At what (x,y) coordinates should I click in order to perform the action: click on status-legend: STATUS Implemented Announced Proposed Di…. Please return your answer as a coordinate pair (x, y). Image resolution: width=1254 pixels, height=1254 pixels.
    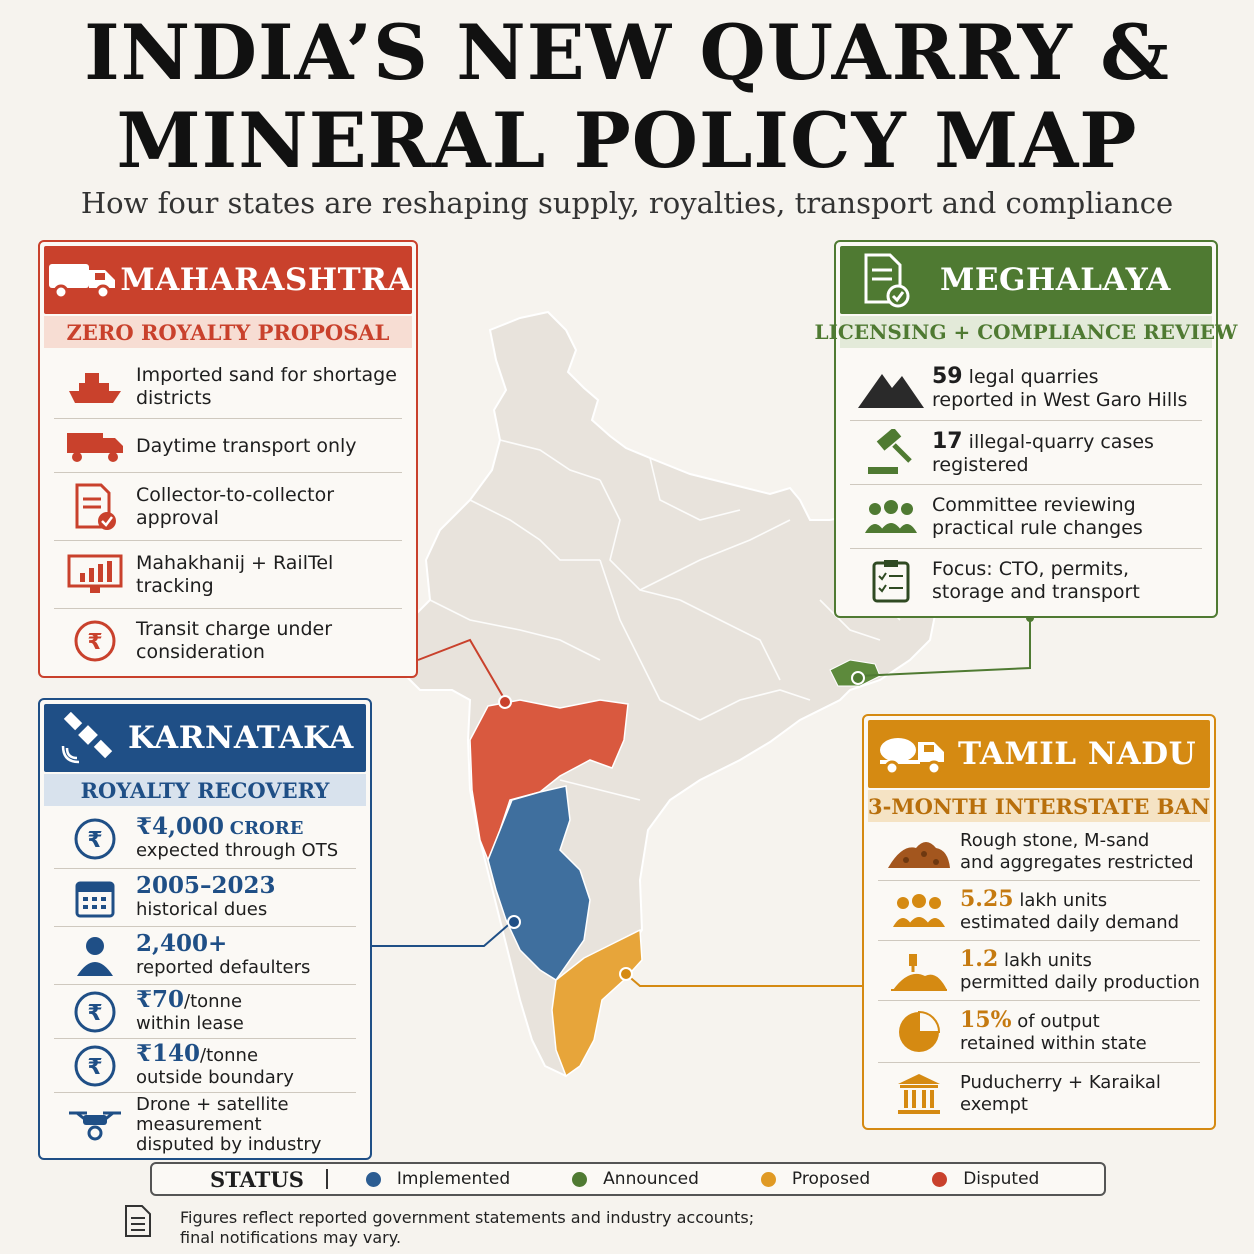
    Looking at the image, I should click on (628, 1179).